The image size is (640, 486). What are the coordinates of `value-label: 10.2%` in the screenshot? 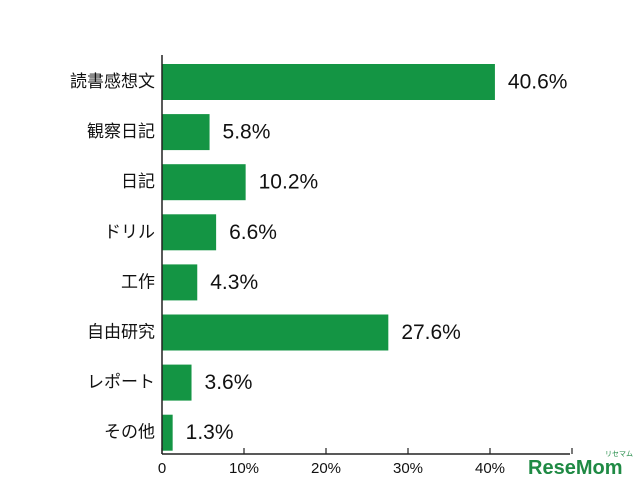 It's located at (289, 182).